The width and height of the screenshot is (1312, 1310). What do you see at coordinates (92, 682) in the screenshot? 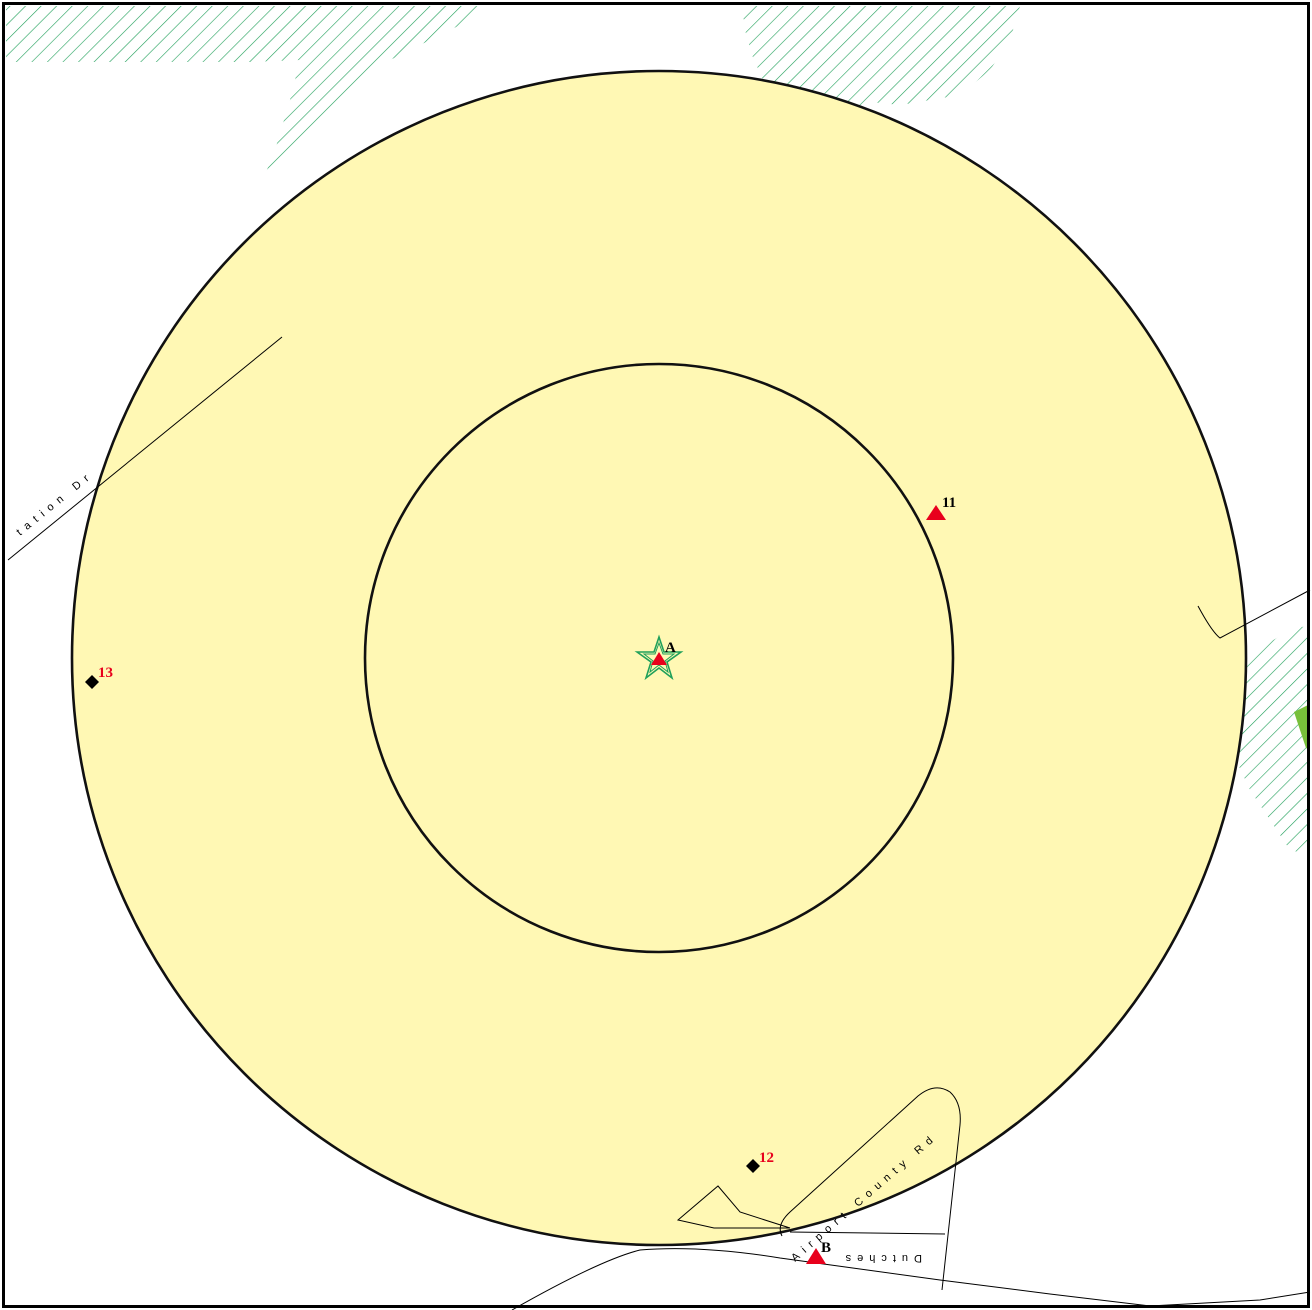
I see `site-13-diamond-icon` at bounding box center [92, 682].